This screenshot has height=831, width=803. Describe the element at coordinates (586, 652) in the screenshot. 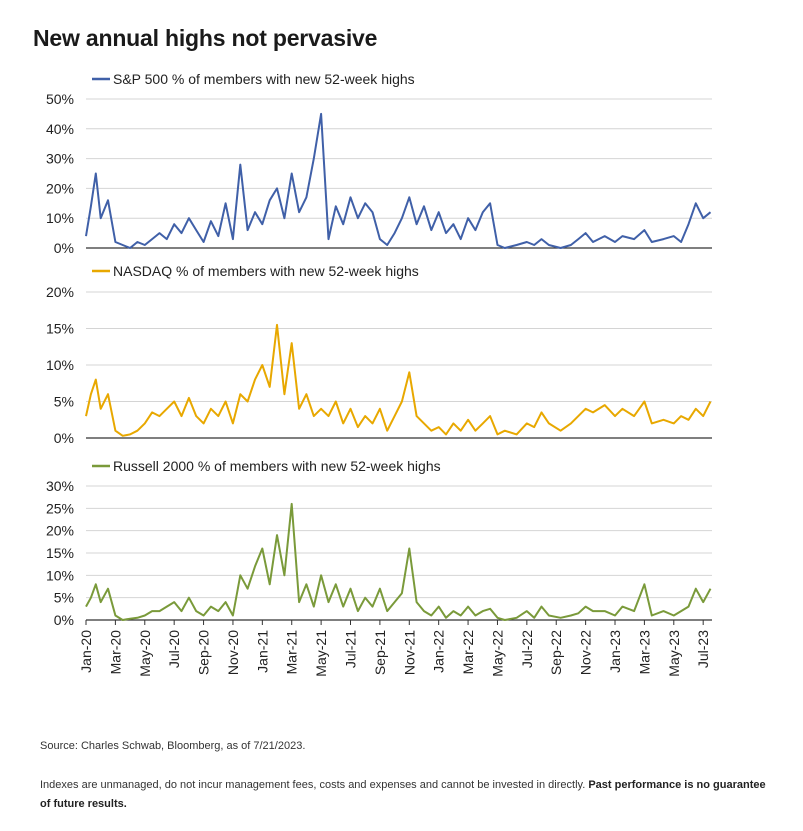

I see `x-tick-label: Nov-22` at that location.